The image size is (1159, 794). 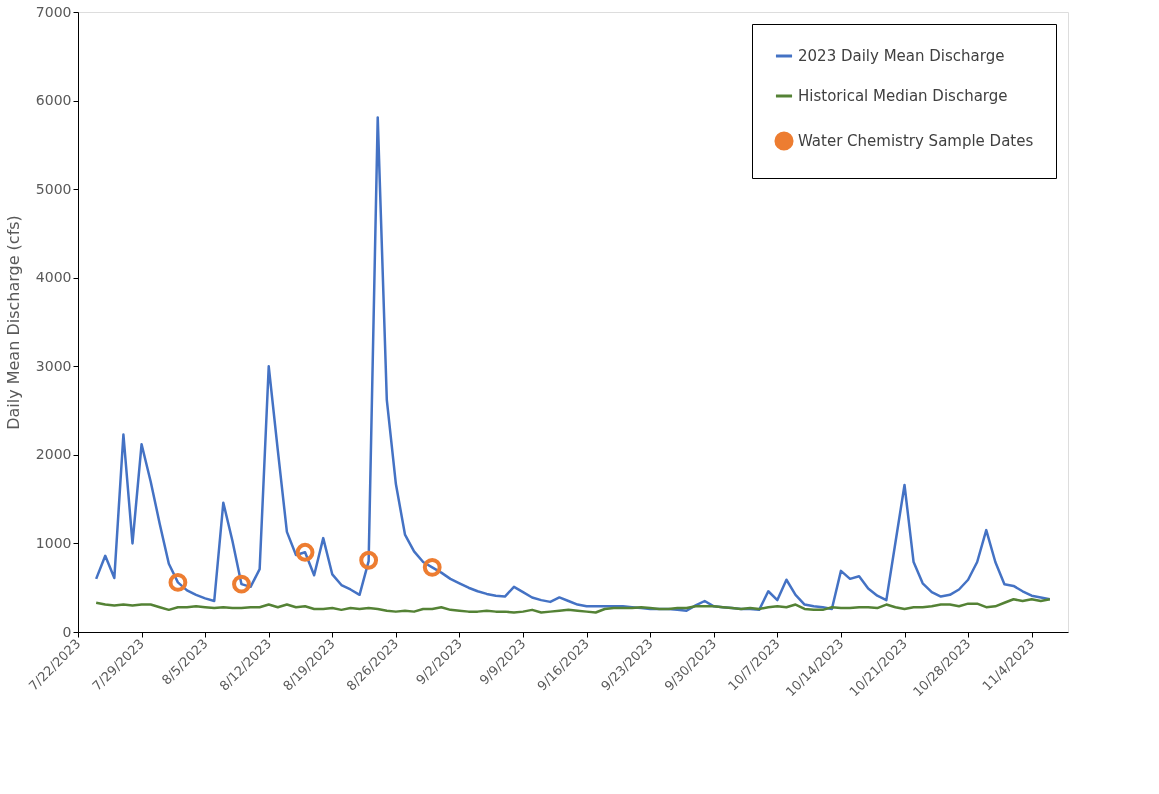 I want to click on y-tick-label: 1000, so click(x=53, y=542).